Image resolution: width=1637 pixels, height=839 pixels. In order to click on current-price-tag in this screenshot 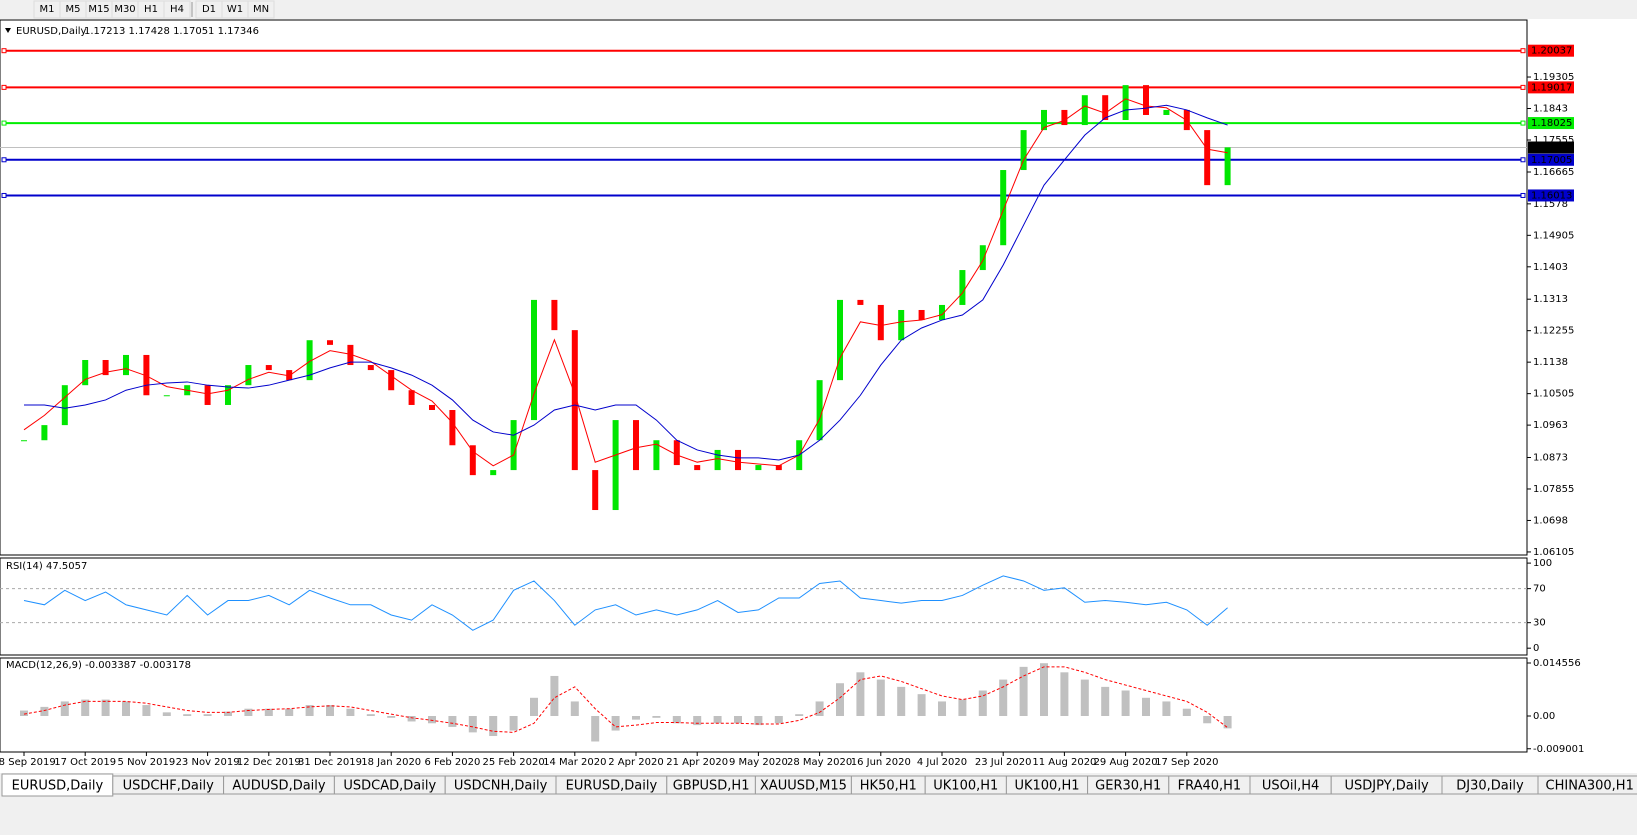, I will do `click(1551, 147)`.